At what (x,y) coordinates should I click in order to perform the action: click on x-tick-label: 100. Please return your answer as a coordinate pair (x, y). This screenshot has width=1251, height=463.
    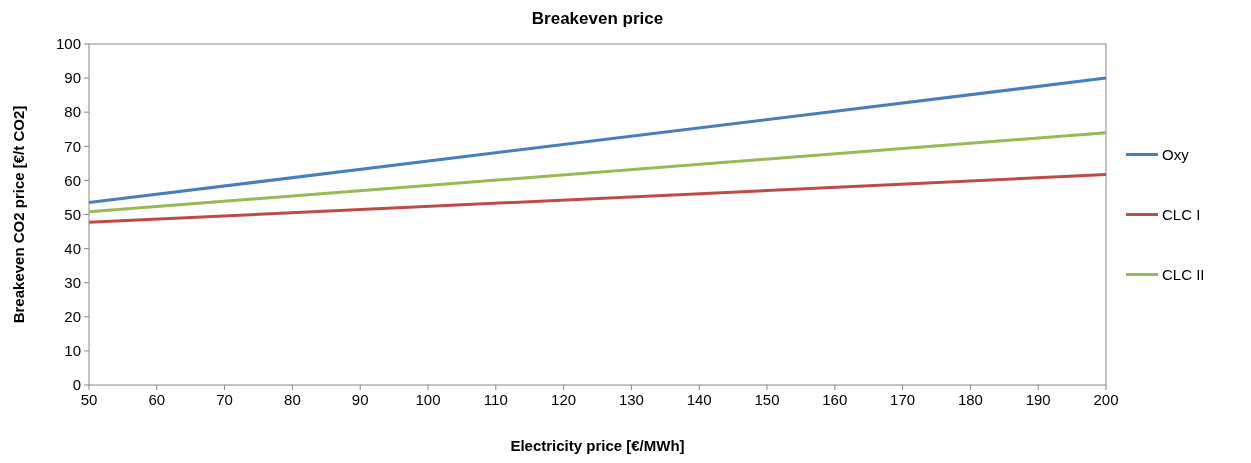
    Looking at the image, I should click on (428, 399).